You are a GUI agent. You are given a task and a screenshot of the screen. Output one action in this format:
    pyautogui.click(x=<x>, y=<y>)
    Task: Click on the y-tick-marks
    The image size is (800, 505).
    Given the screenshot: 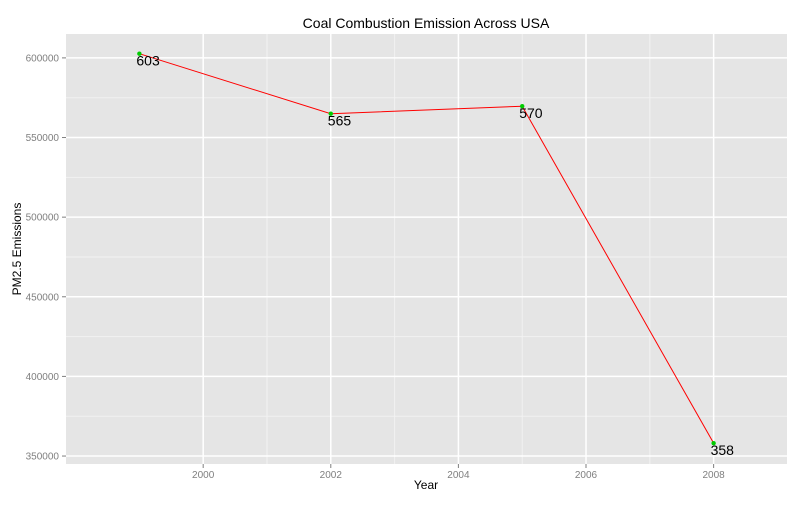 What is the action you would take?
    pyautogui.click(x=64, y=257)
    